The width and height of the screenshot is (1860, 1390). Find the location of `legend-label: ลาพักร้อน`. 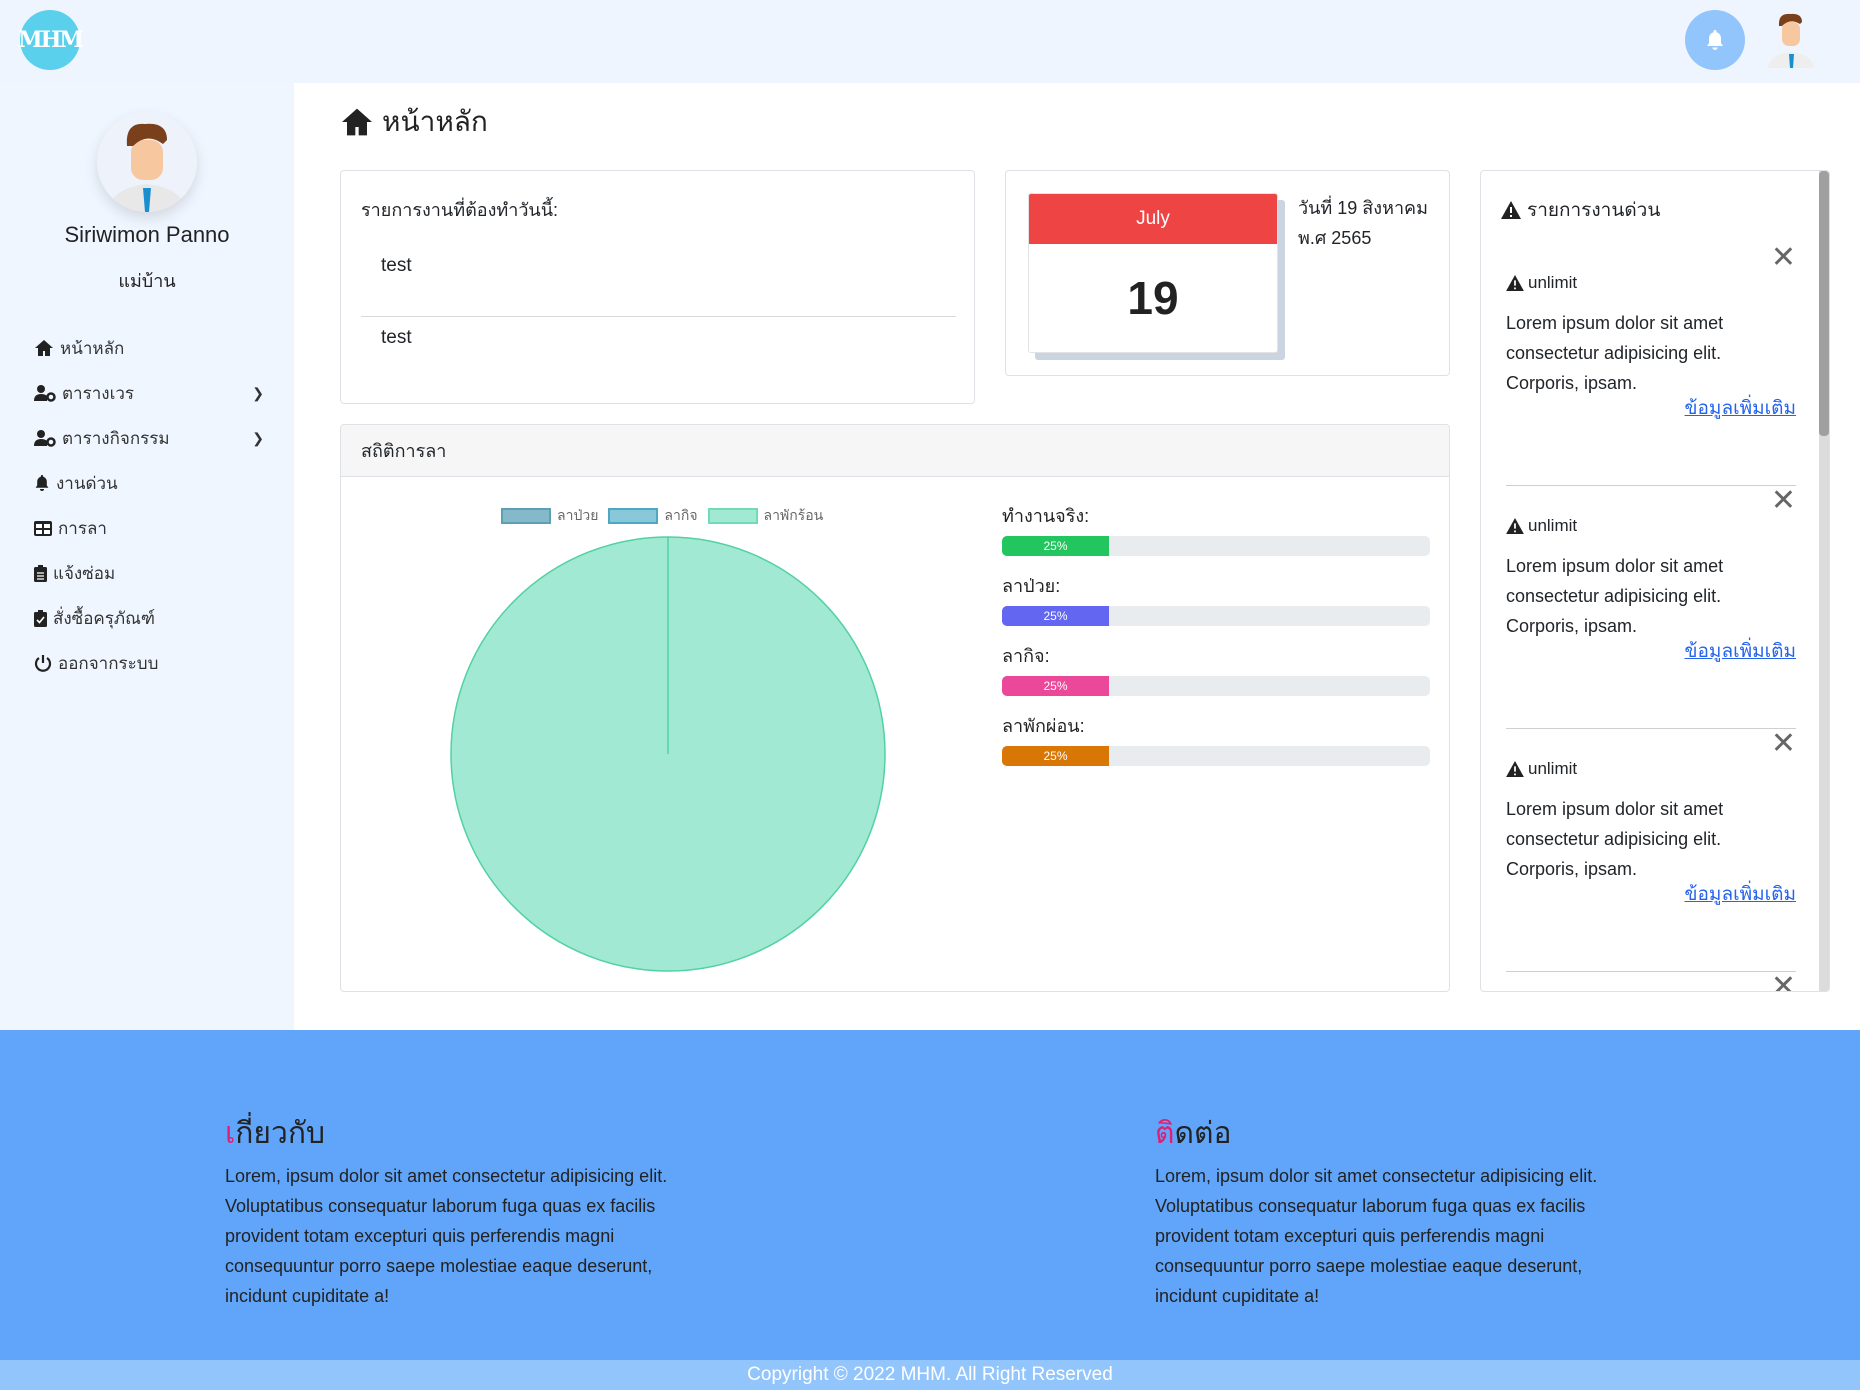

legend-label: ลาพักร้อน is located at coordinates (793, 515).